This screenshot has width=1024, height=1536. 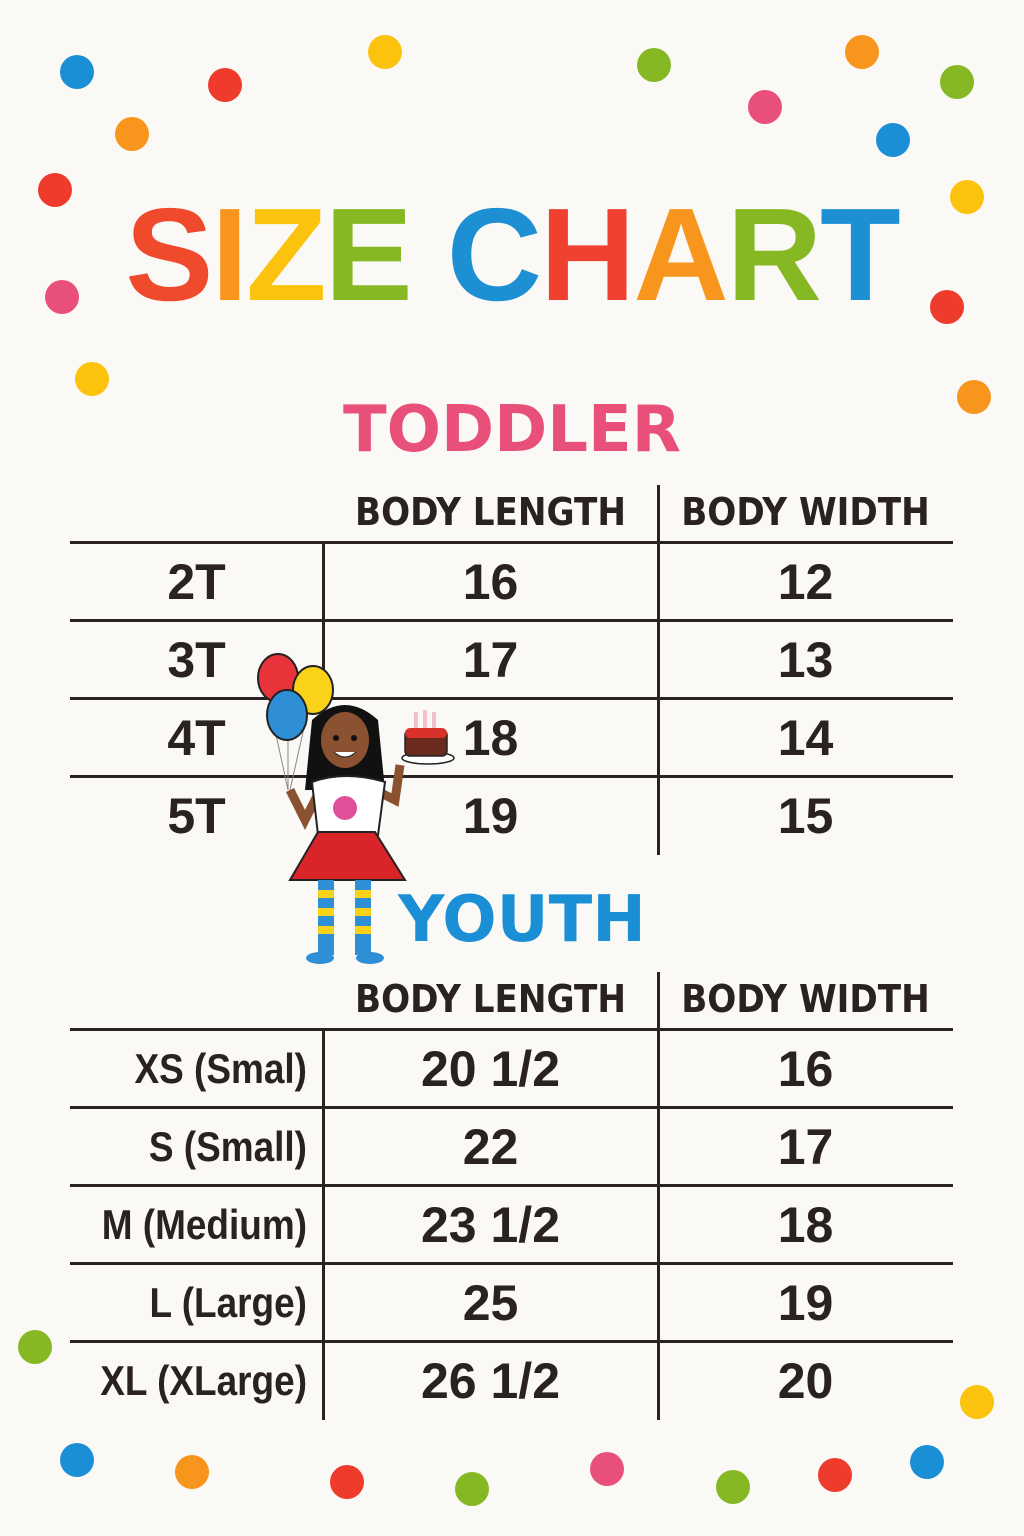 I want to click on body-length-value: 22, so click(x=490, y=1147).